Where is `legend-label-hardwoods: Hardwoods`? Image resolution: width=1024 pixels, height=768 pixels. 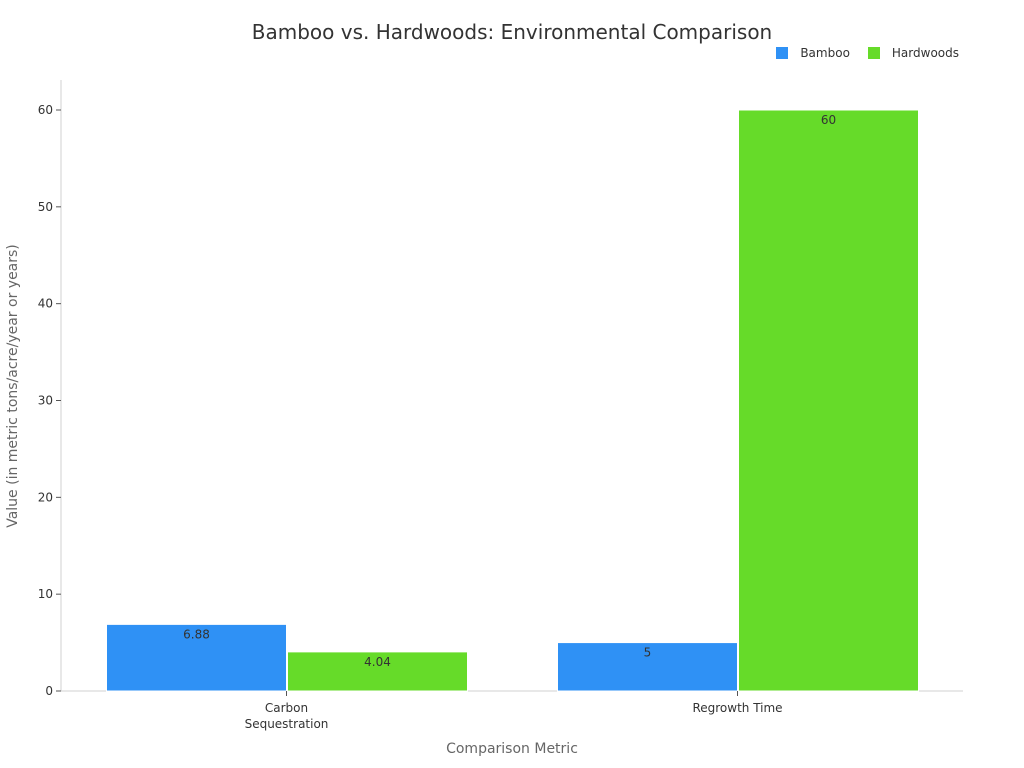
legend-label-hardwoods: Hardwoods is located at coordinates (925, 53).